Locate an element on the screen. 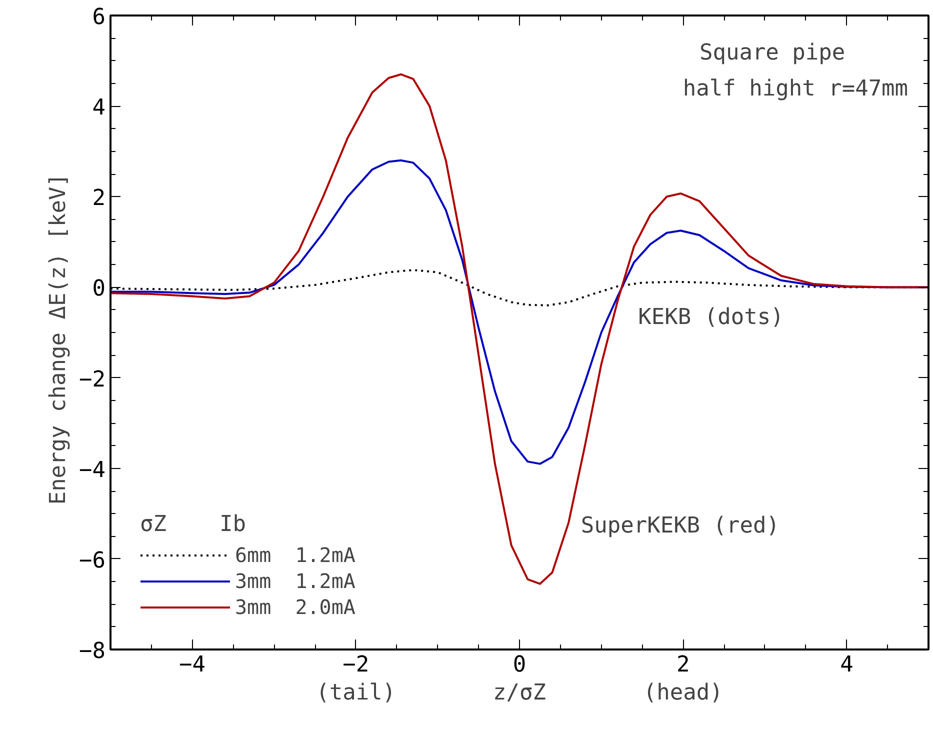  legend-title: σZ Ib is located at coordinates (193, 524).